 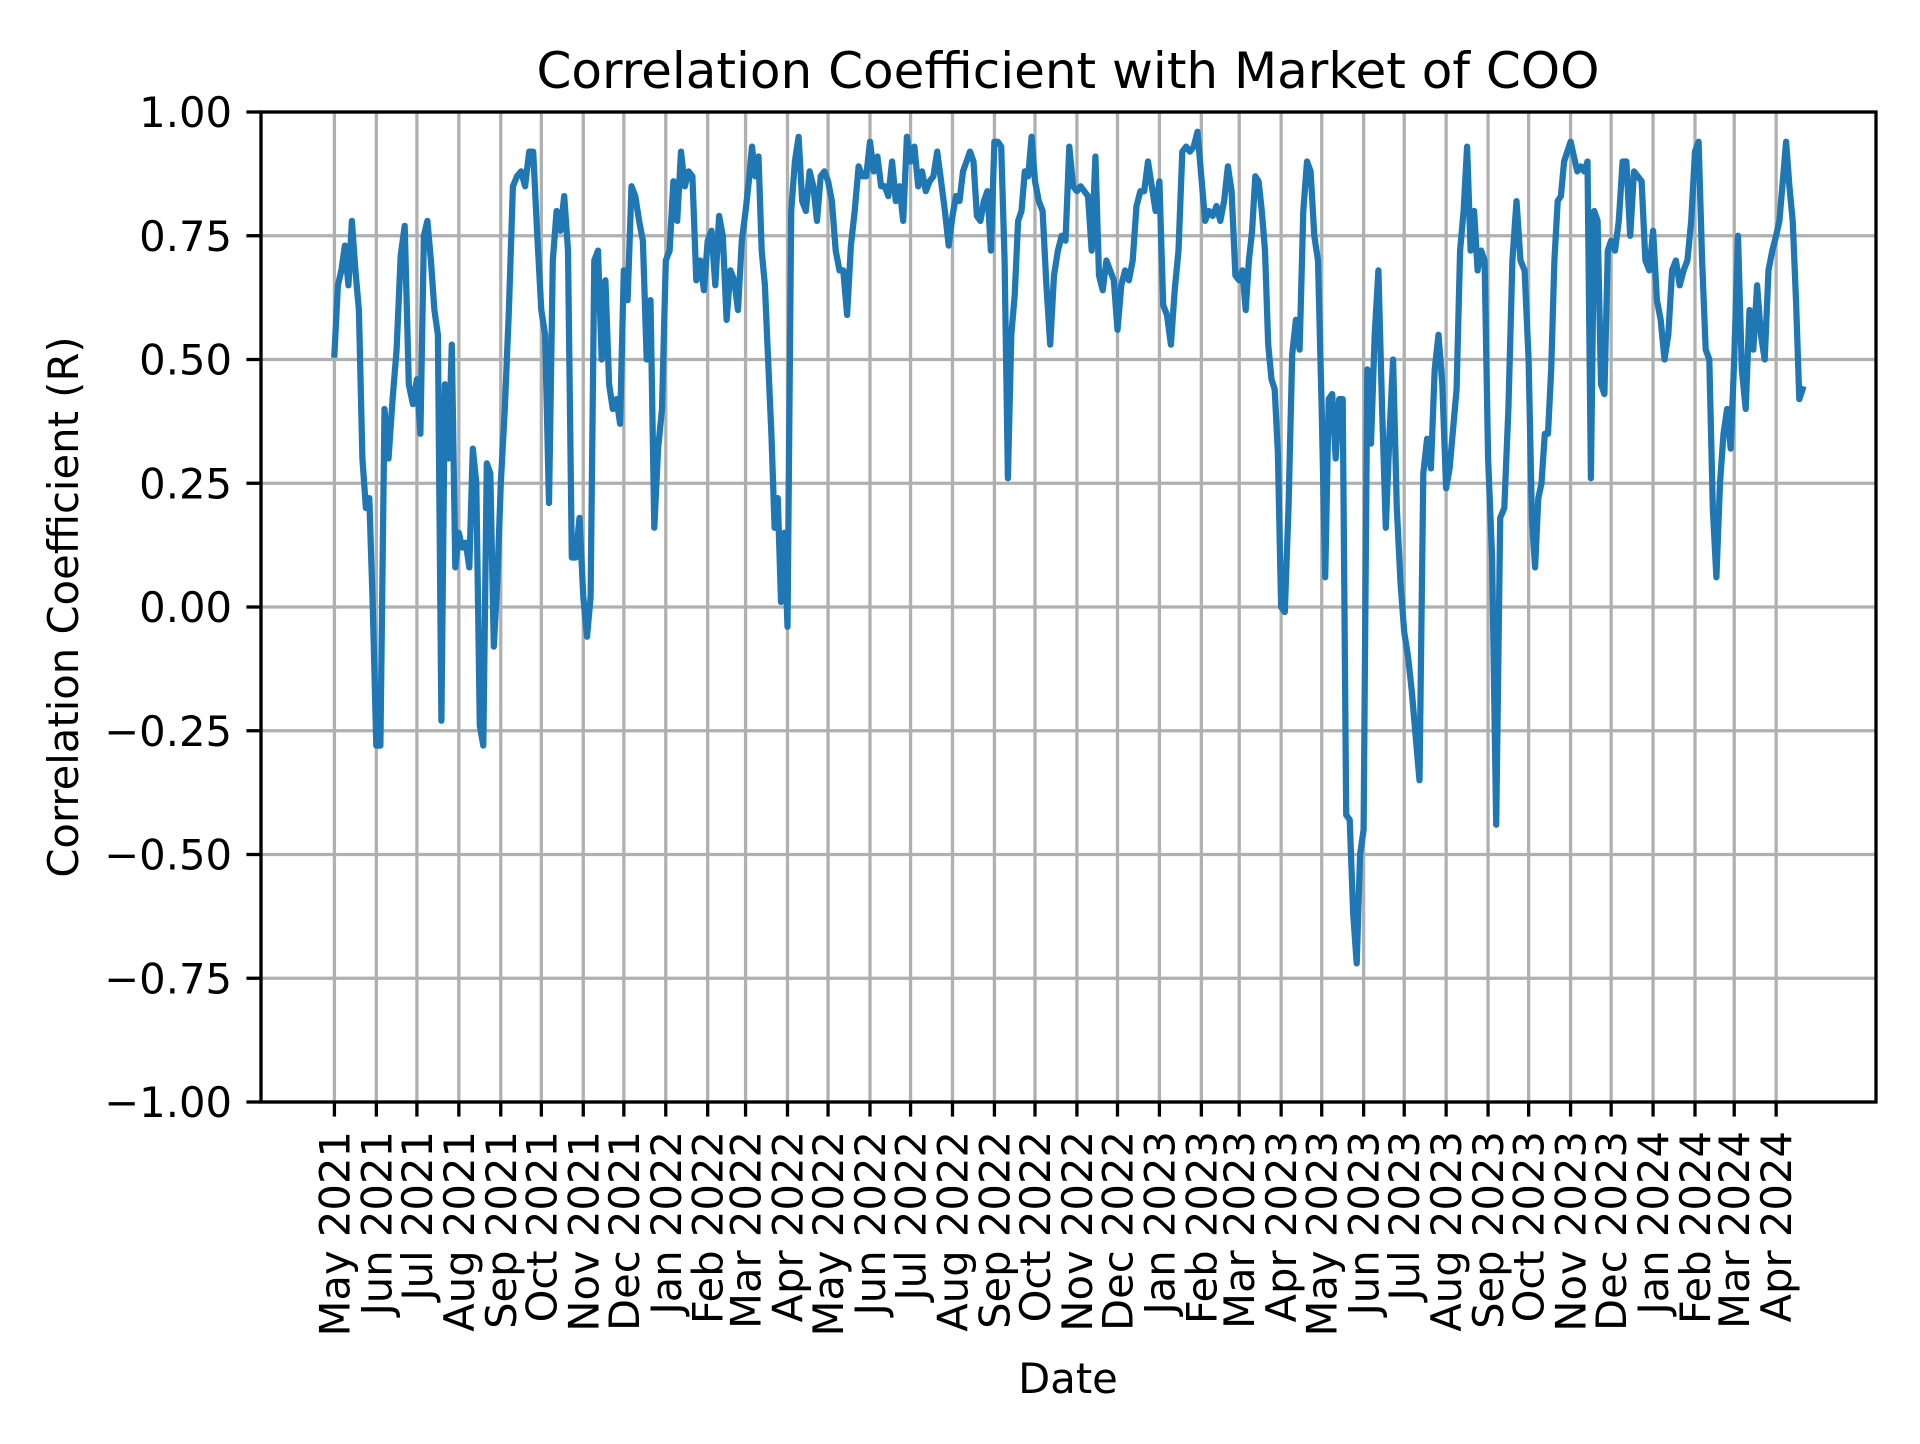 I want to click on x-tick-label: Jan 2023, so click(x=1159, y=1224).